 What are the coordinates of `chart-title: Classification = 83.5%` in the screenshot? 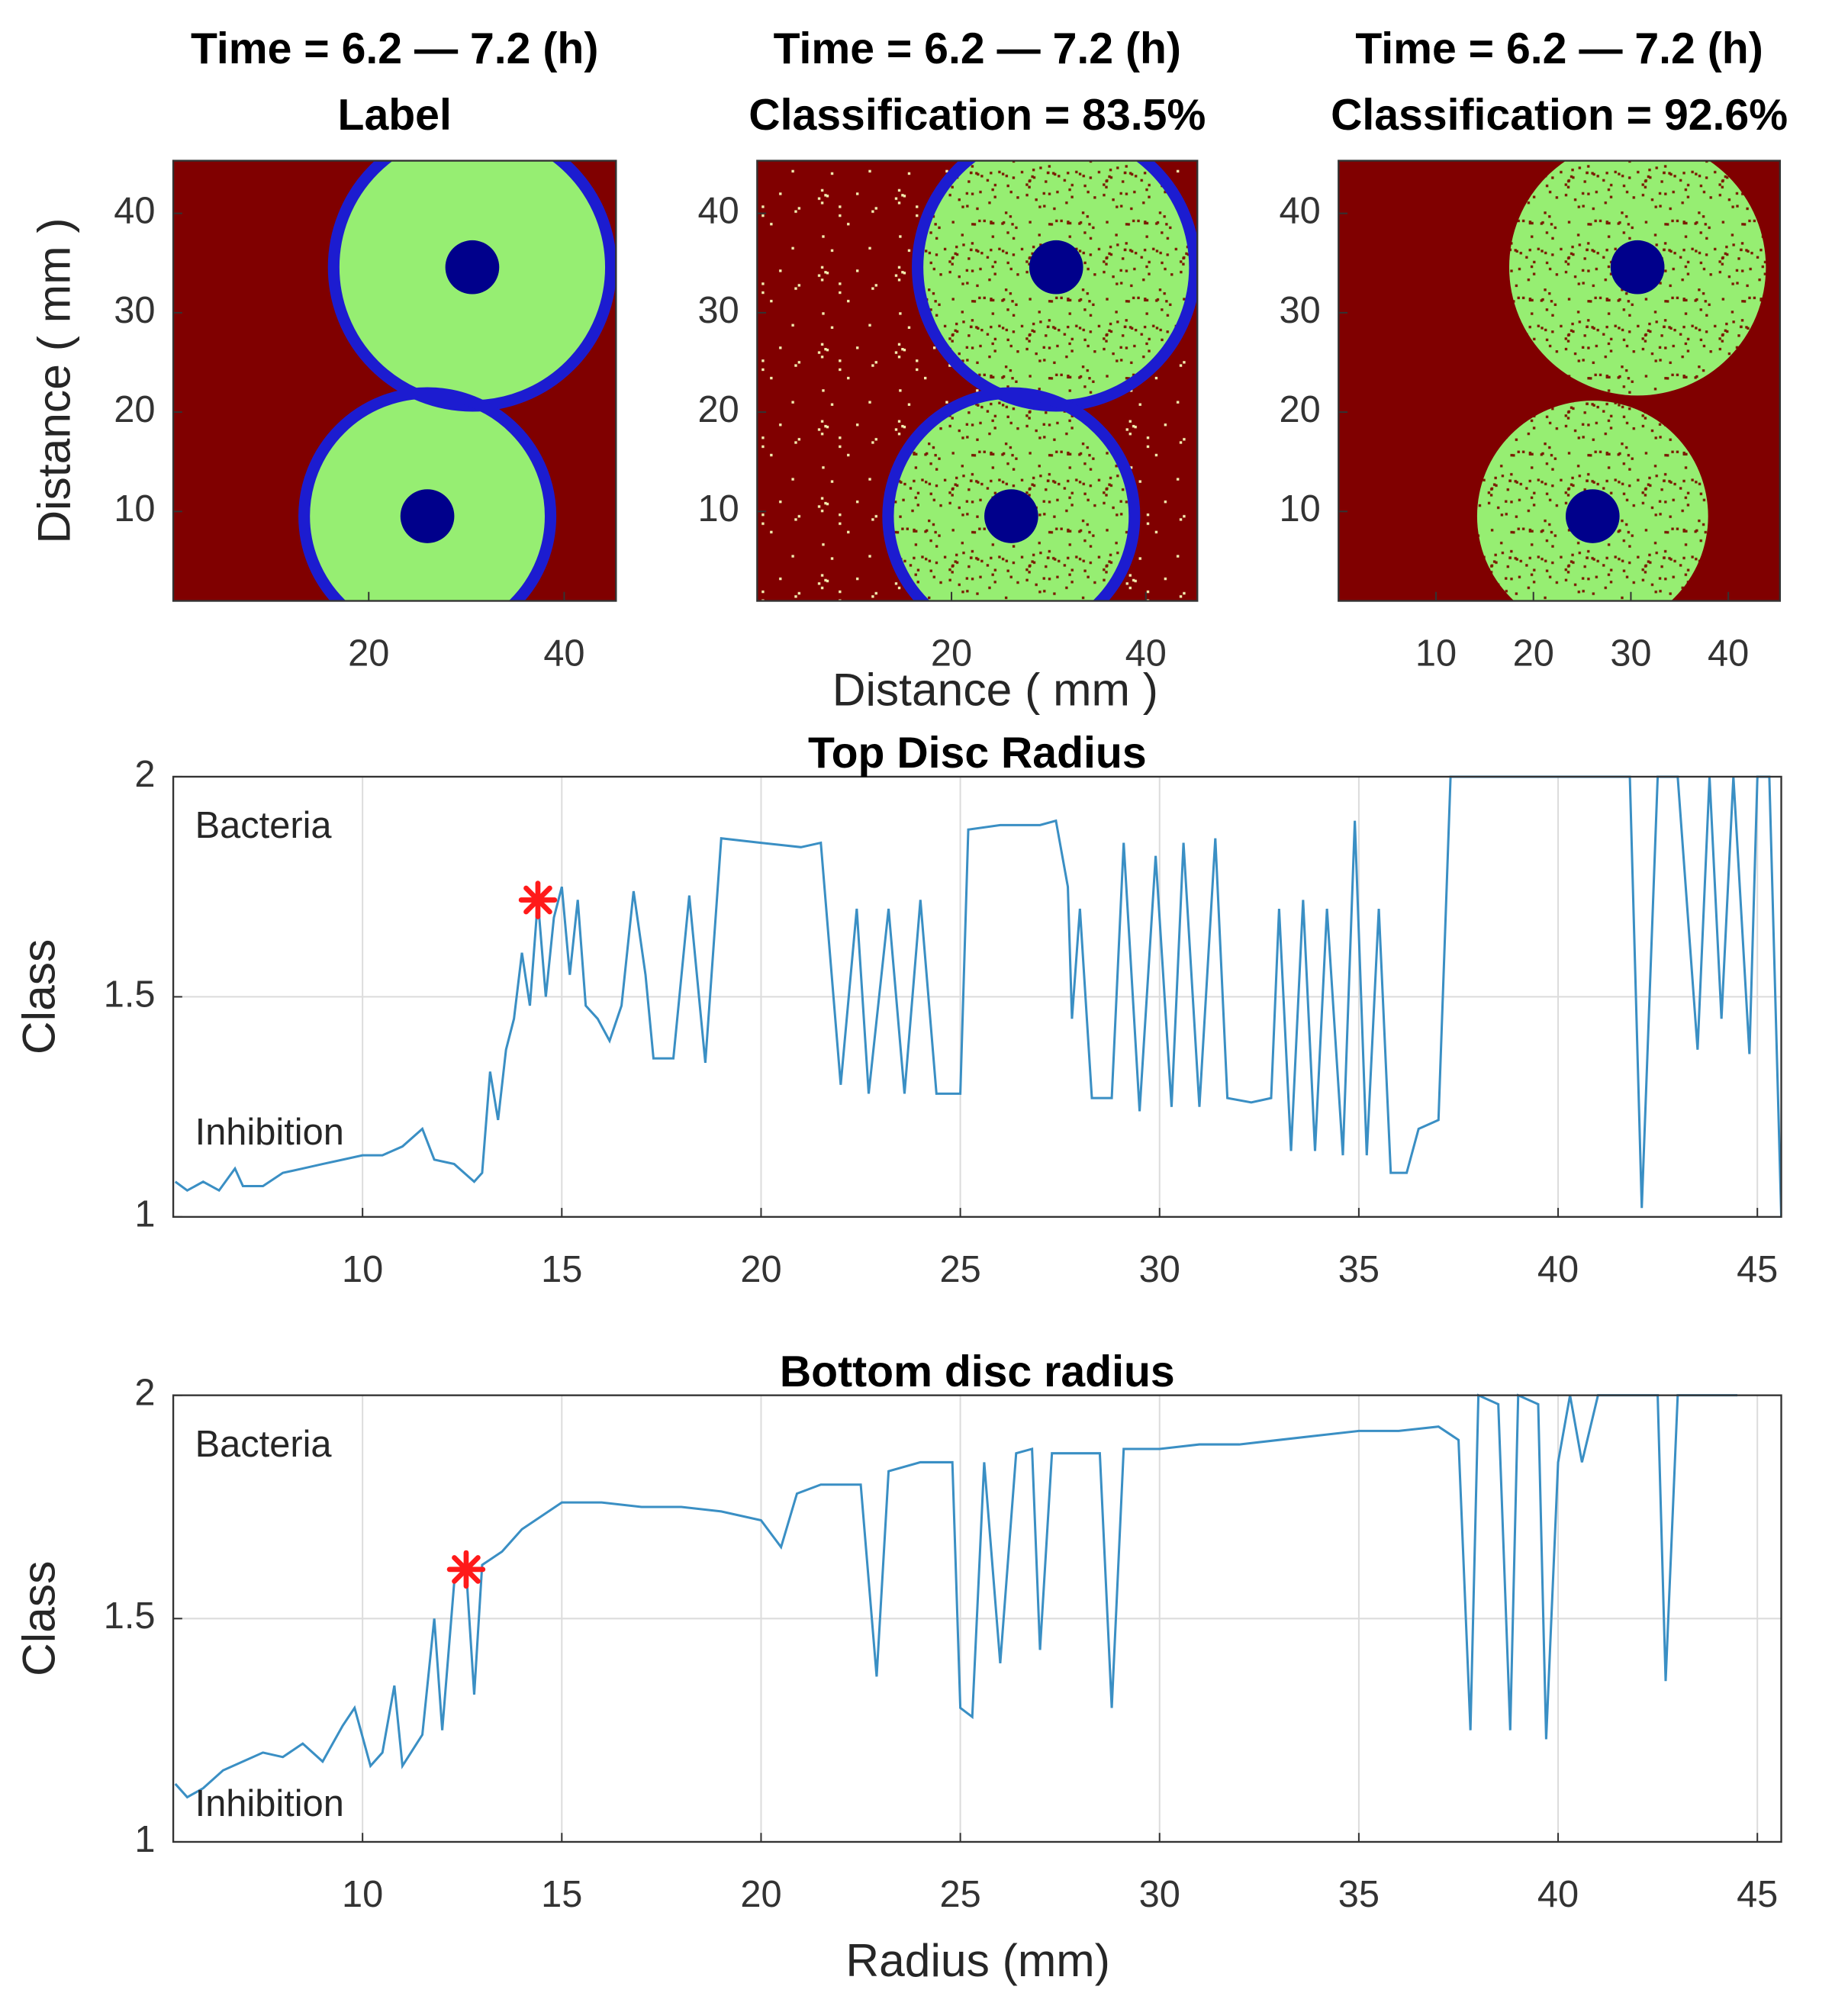 It's located at (977, 115).